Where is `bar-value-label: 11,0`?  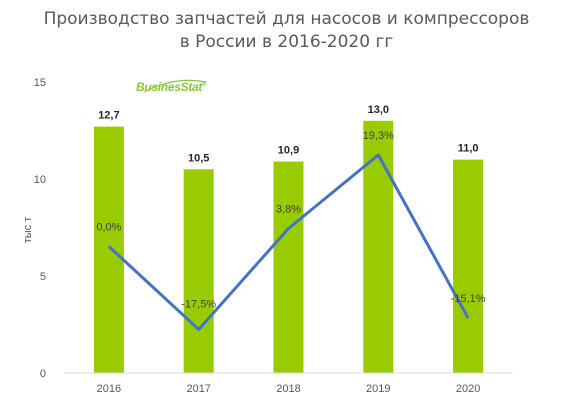
bar-value-label: 11,0 is located at coordinates (468, 149).